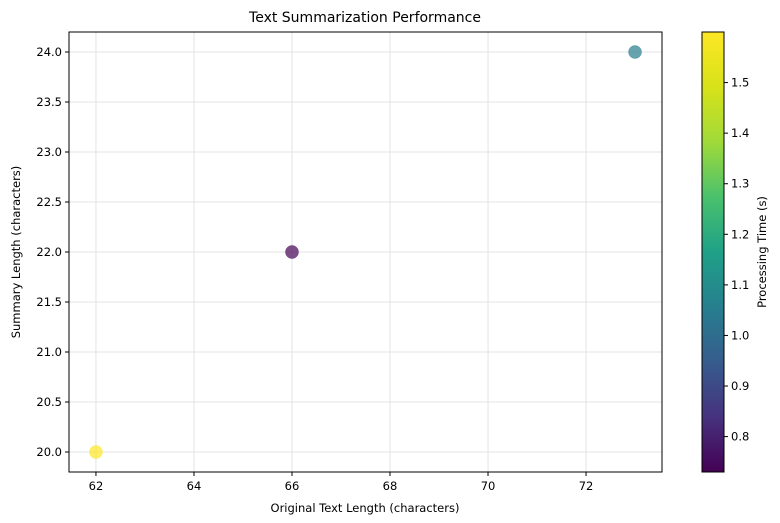 Image resolution: width=780 pixels, height=523 pixels. What do you see at coordinates (292, 486) in the screenshot?
I see `x-tick-label: 66` at bounding box center [292, 486].